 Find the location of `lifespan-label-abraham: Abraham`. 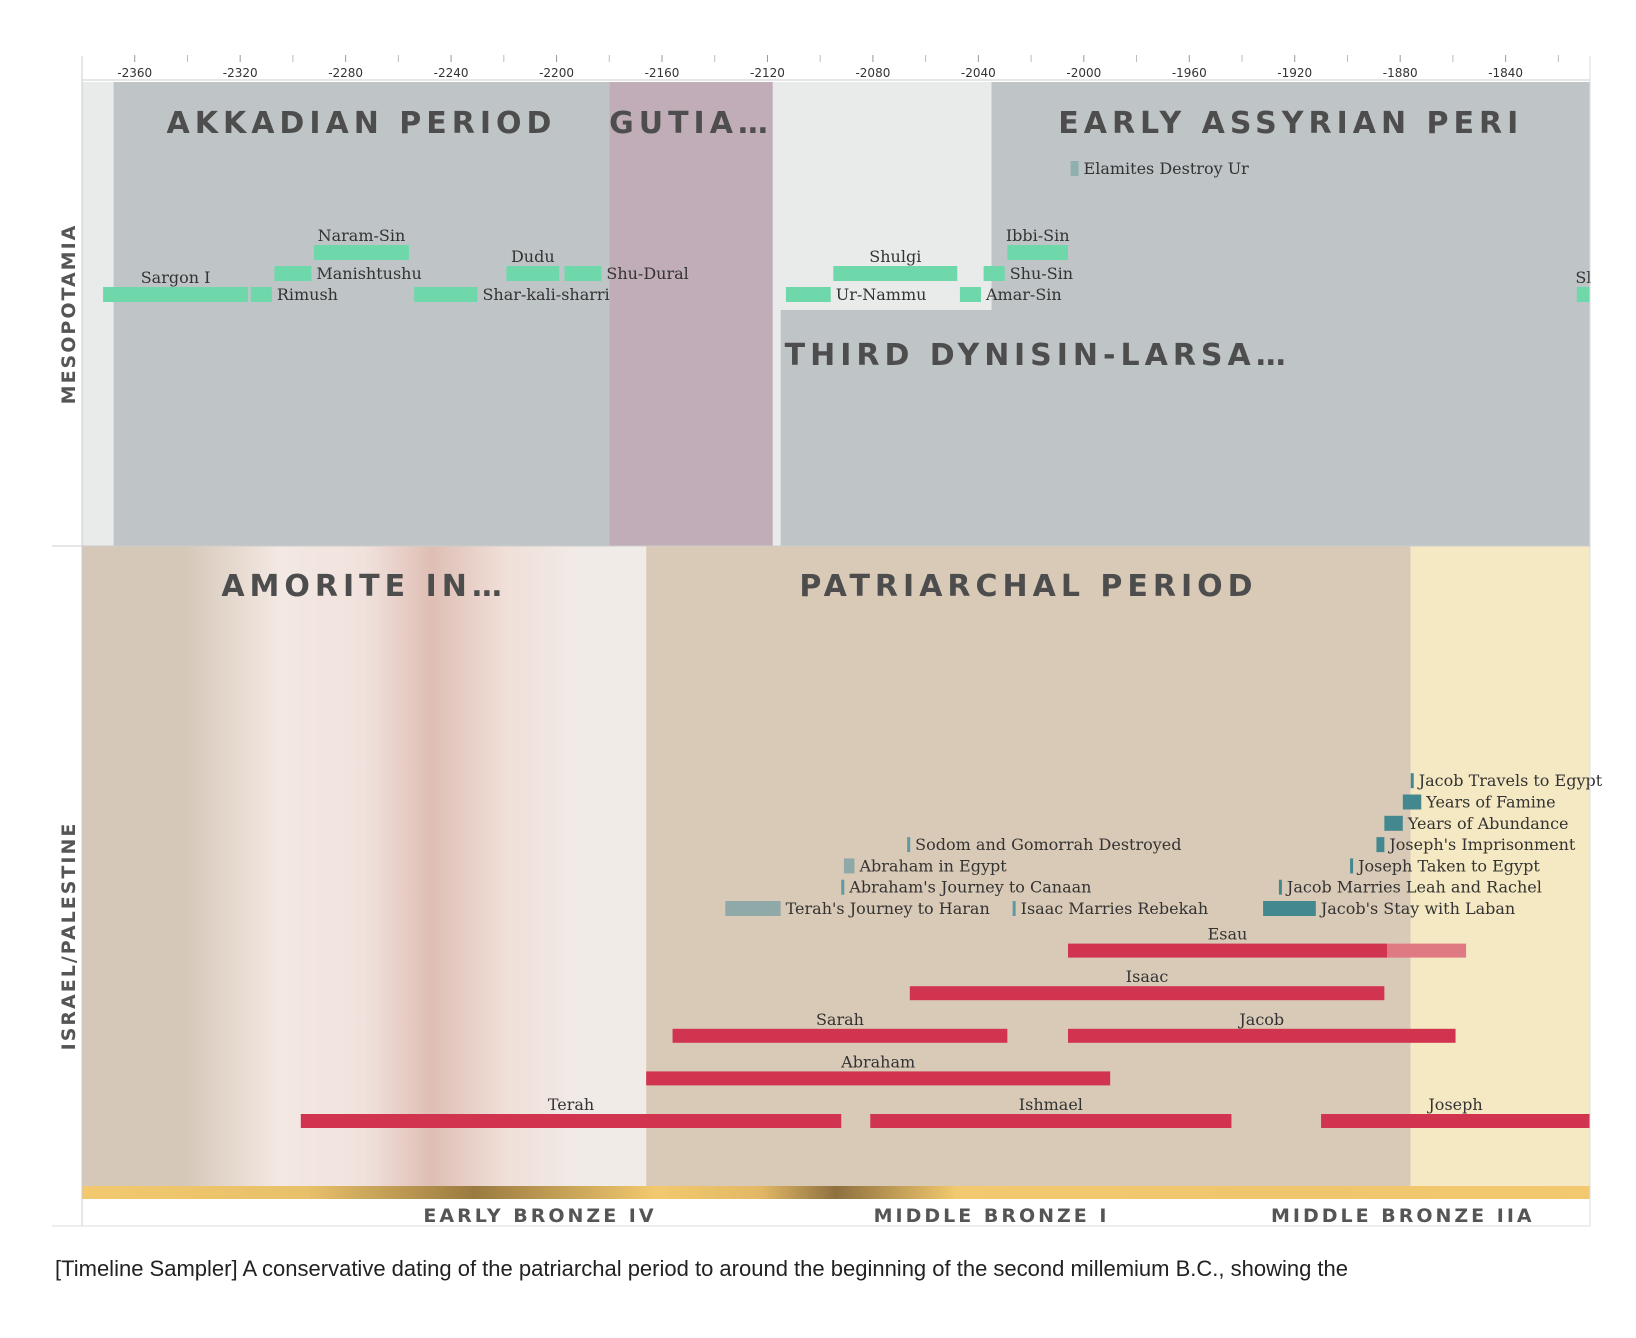

lifespan-label-abraham: Abraham is located at coordinates (877, 1061).